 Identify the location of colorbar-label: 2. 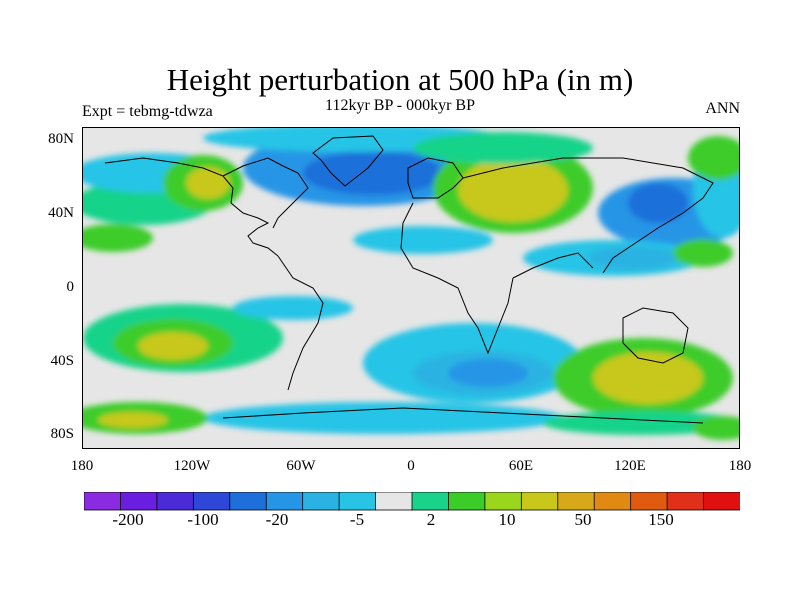
(431, 519).